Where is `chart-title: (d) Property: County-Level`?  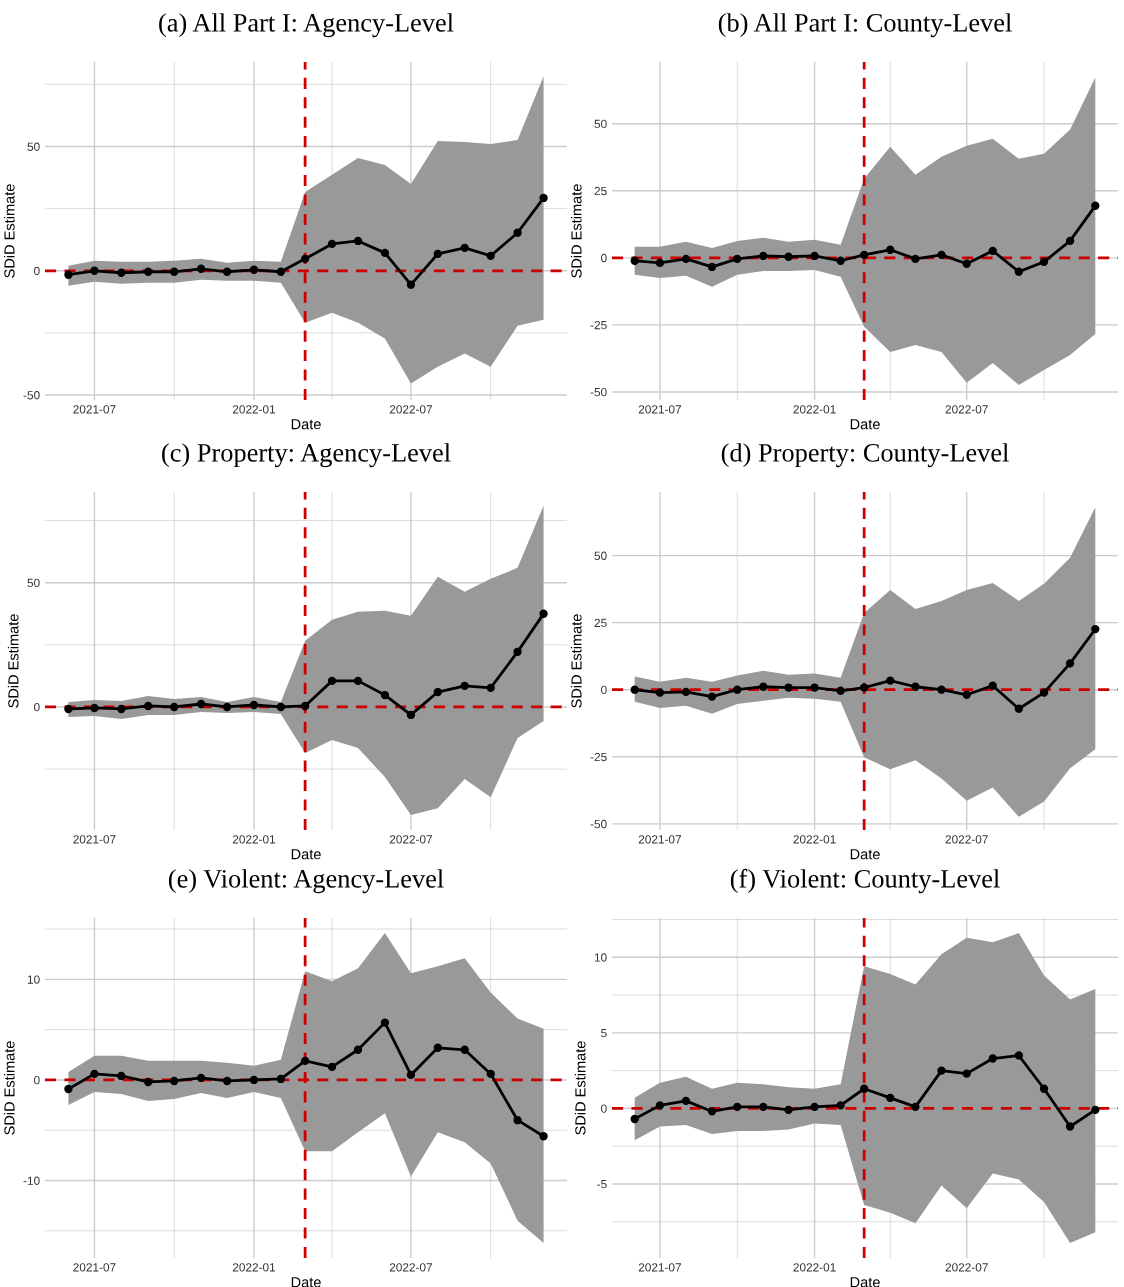
chart-title: (d) Property: County-Level is located at coordinates (865, 455).